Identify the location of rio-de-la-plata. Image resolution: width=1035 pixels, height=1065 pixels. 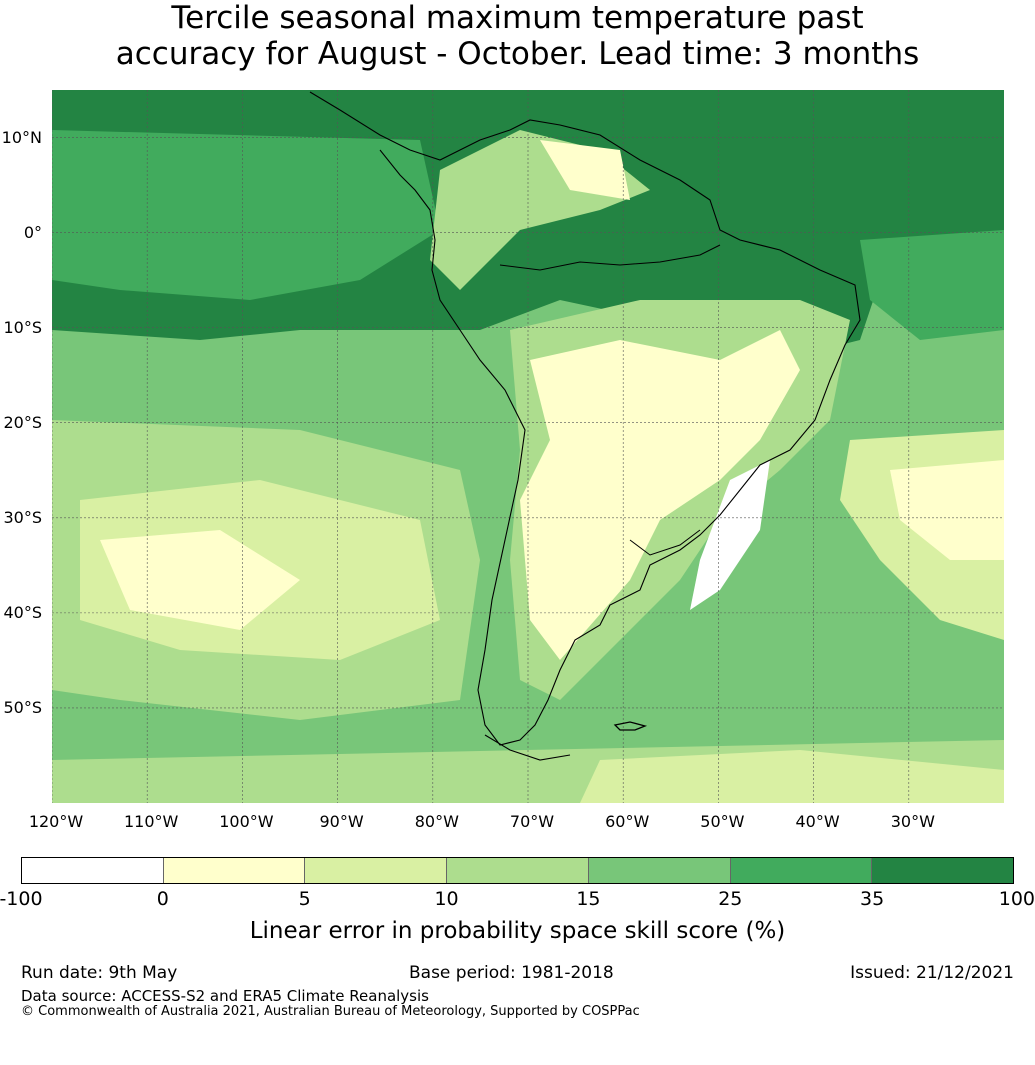
(665, 542).